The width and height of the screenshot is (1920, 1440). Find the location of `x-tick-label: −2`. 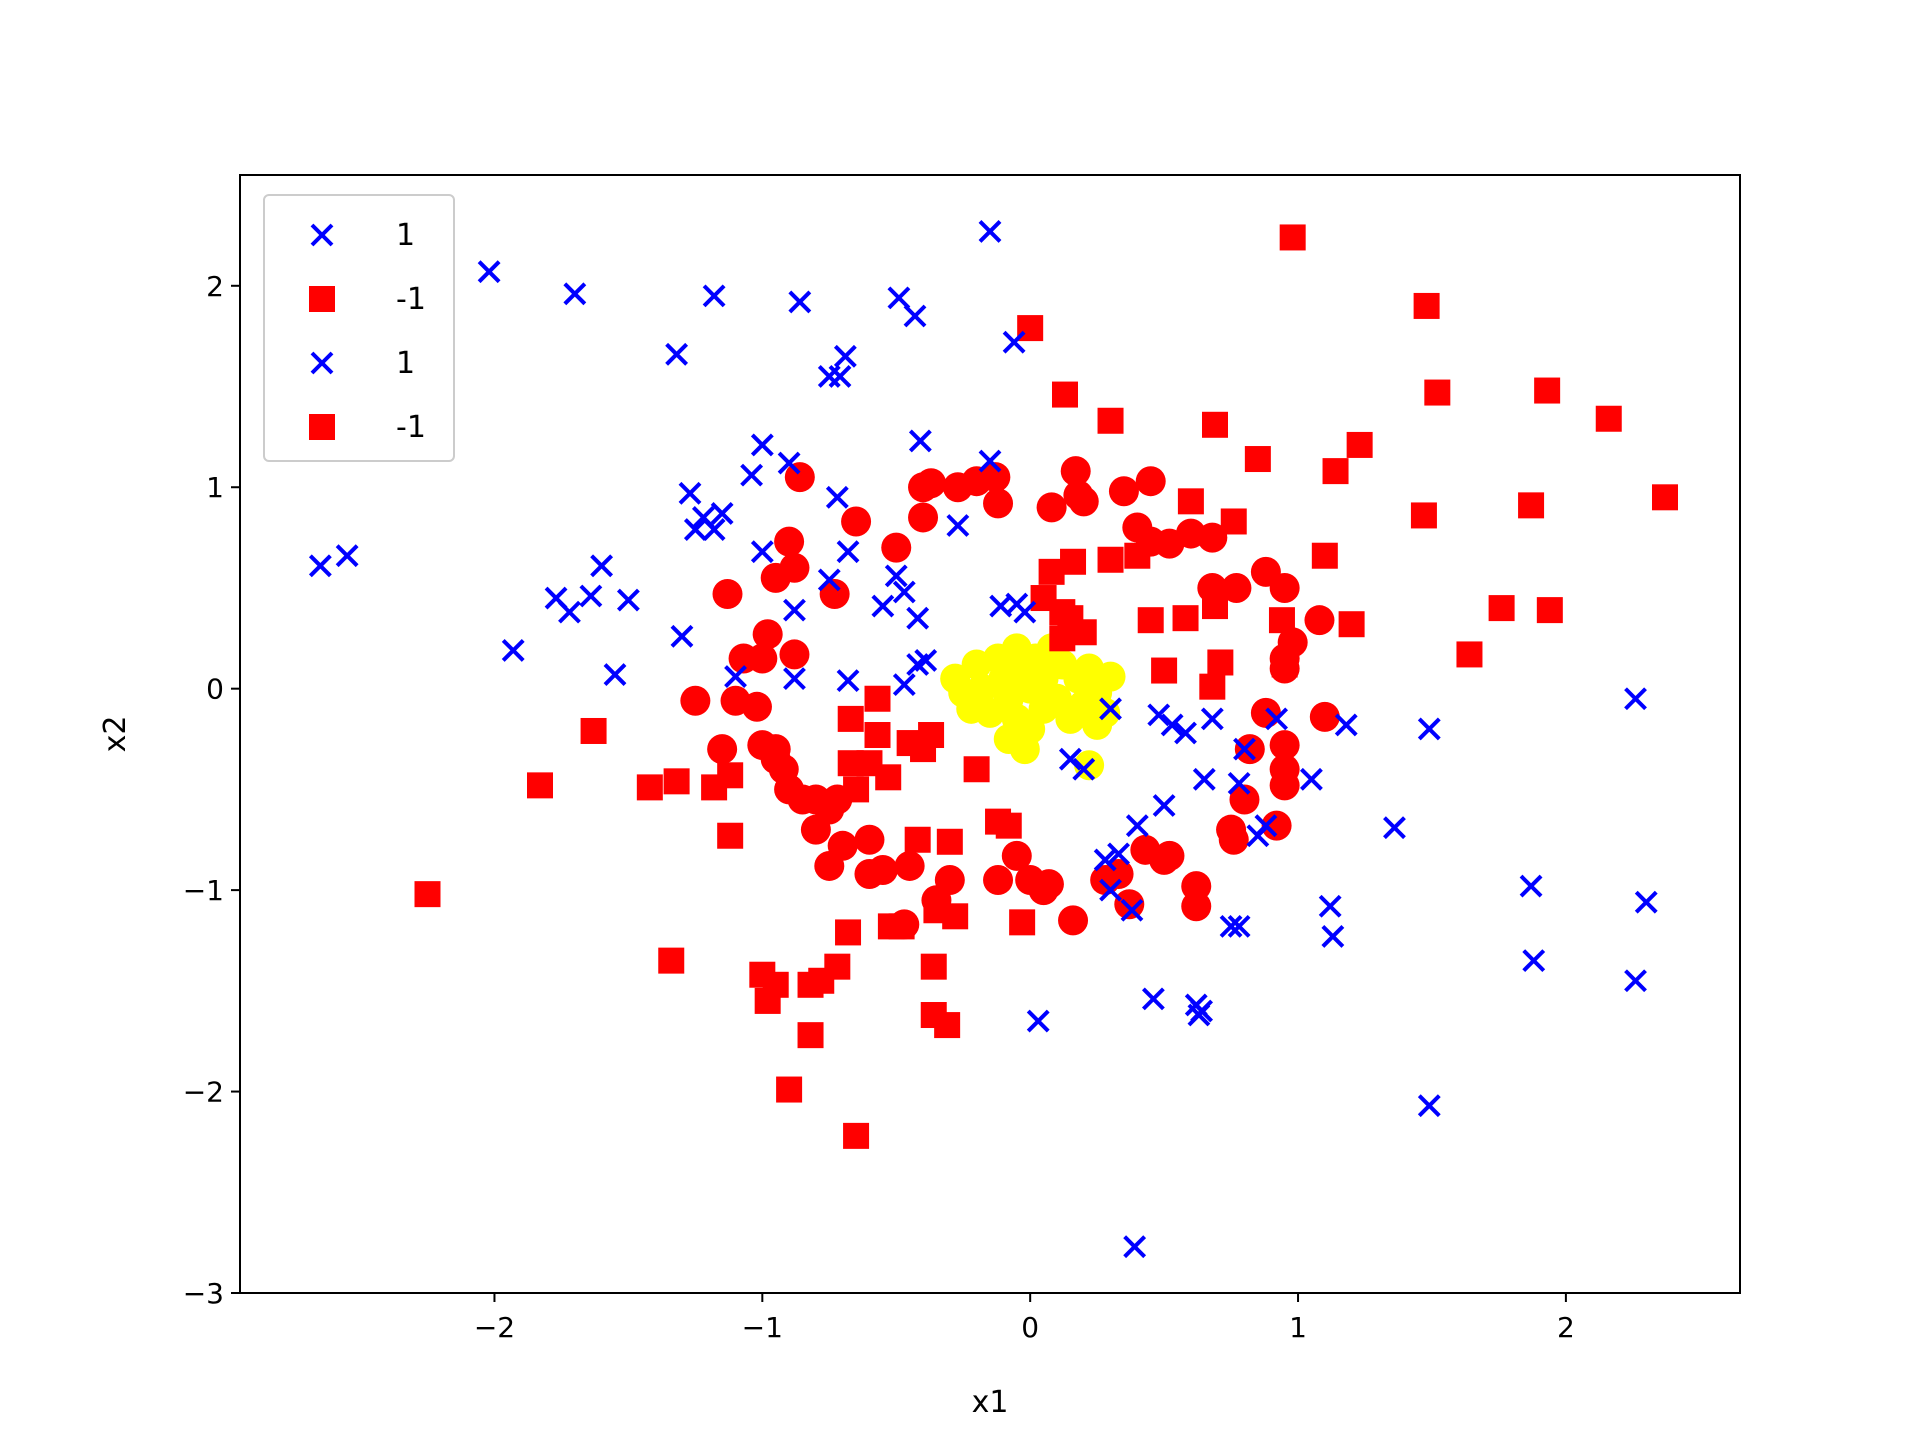

x-tick-label: −2 is located at coordinates (494, 1327).